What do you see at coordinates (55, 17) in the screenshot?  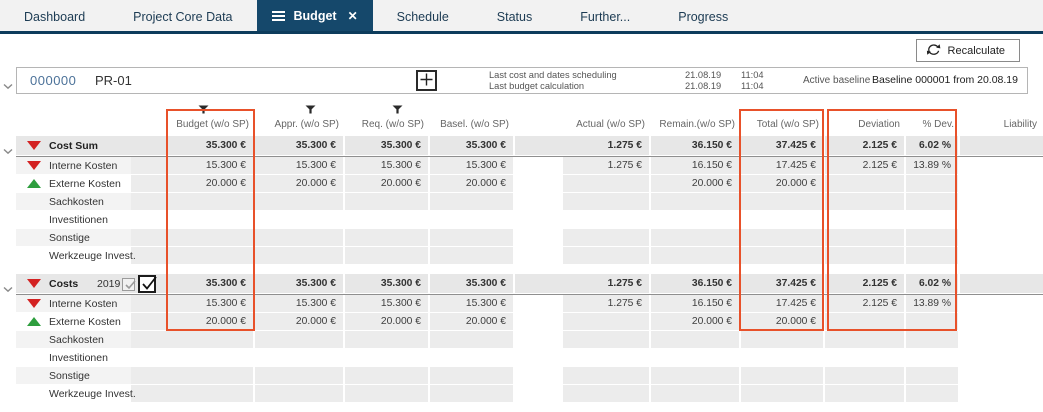 I see `tab-dashboard: Dashboard` at bounding box center [55, 17].